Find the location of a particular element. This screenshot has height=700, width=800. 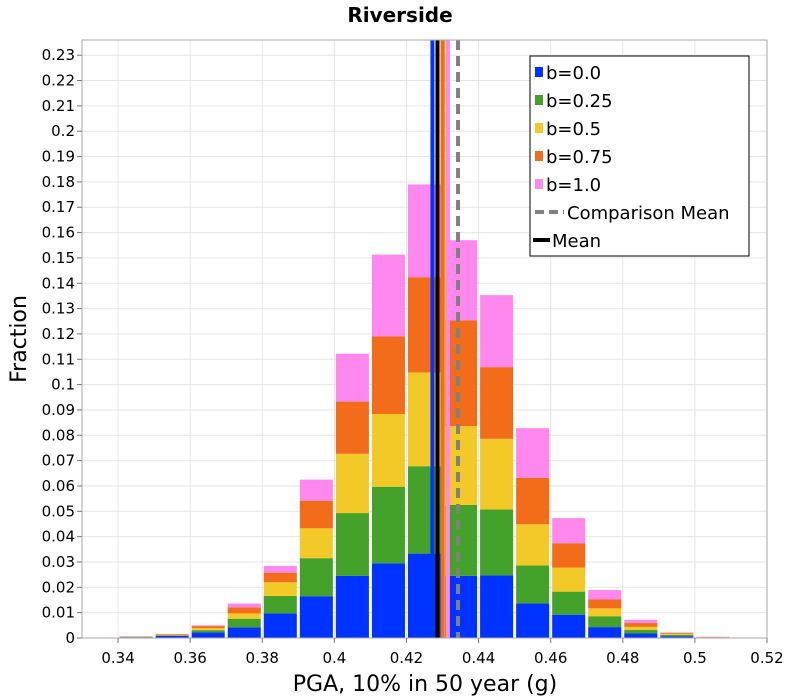

y-tick-label-5: 0.05 is located at coordinates (58, 511).